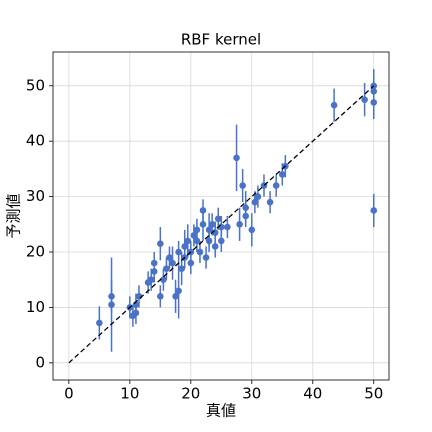 This screenshot has width=432, height=432. What do you see at coordinates (251, 394) in the screenshot?
I see `x-tick-label: 30` at bounding box center [251, 394].